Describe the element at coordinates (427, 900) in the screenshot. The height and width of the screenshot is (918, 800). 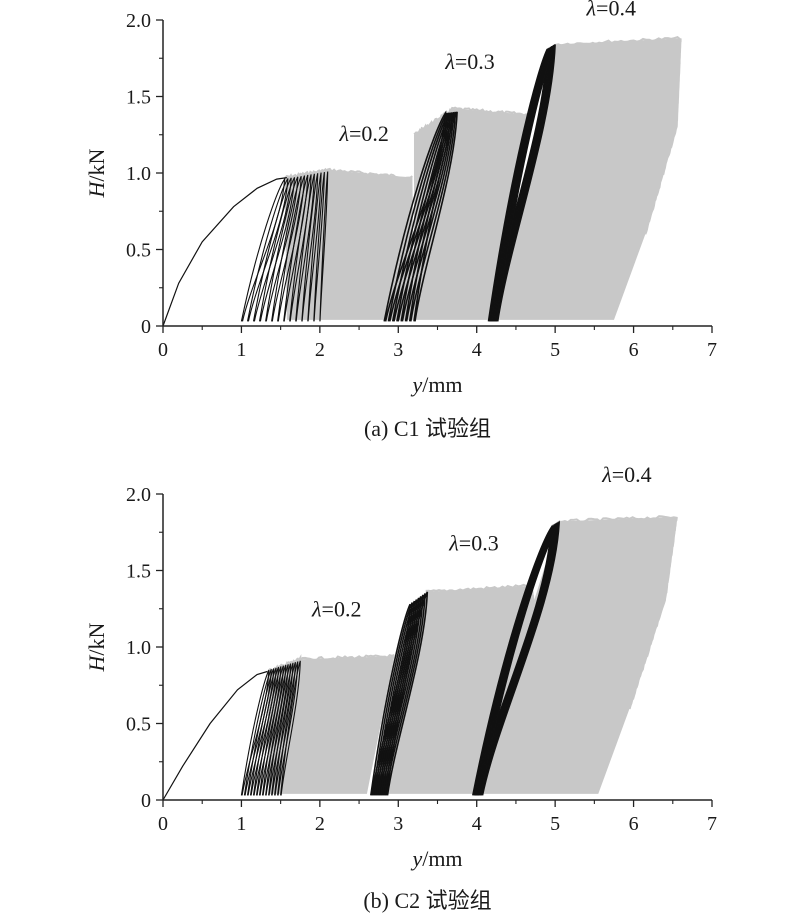
I see `panel-caption: (b) C2 试验组` at that location.